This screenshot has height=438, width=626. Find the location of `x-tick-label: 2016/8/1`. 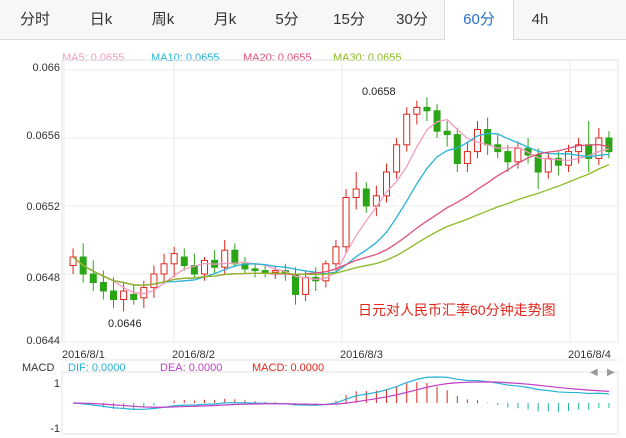

x-tick-label: 2016/8/1 is located at coordinates (83, 355).